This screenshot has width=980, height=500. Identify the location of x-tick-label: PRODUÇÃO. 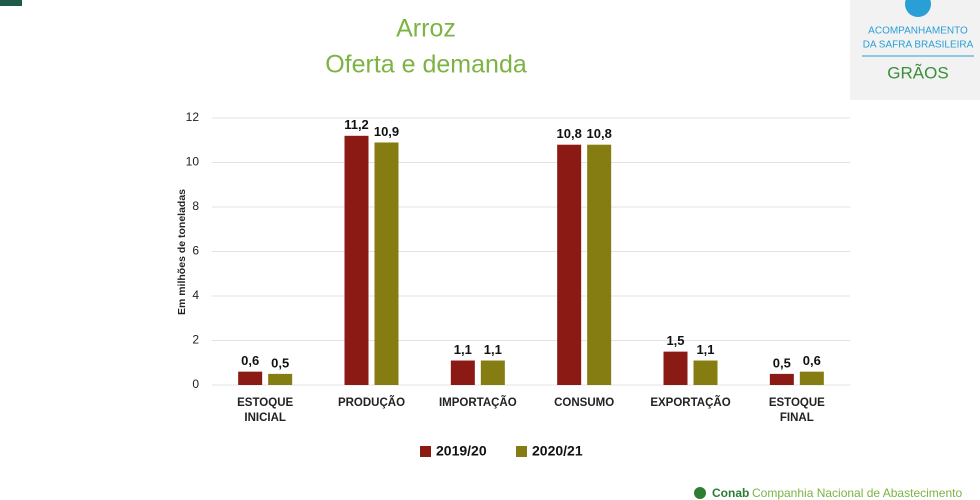
(371, 403).